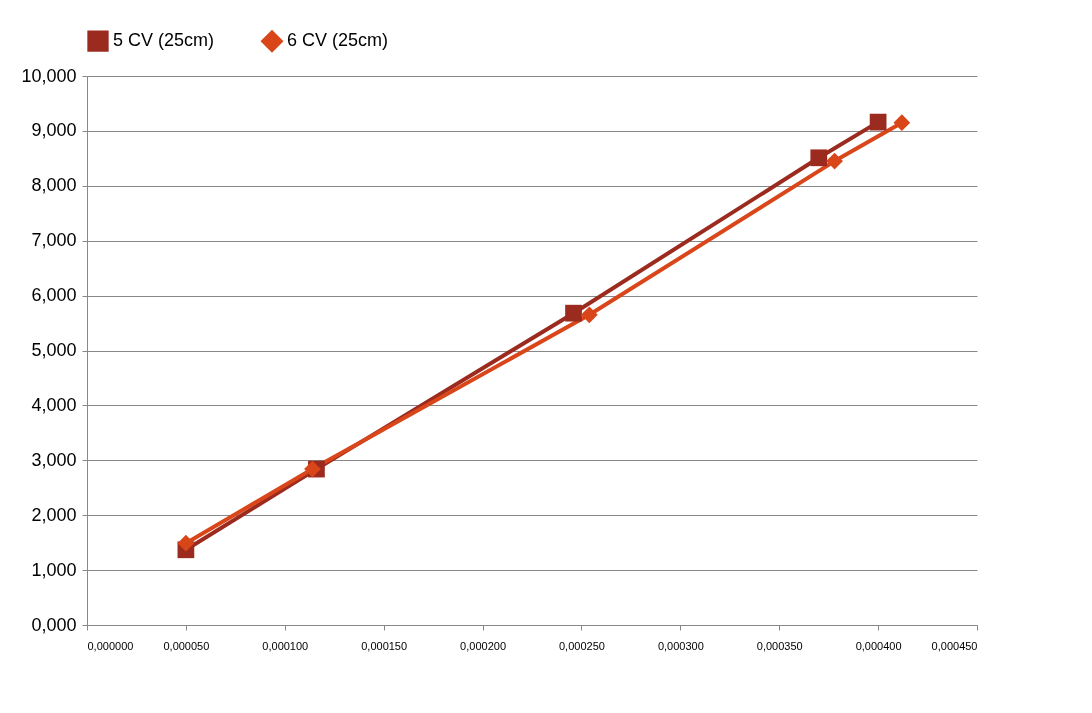 Image resolution: width=1092 pixels, height=713 pixels. I want to click on y-tick-label: 8,000, so click(54, 185).